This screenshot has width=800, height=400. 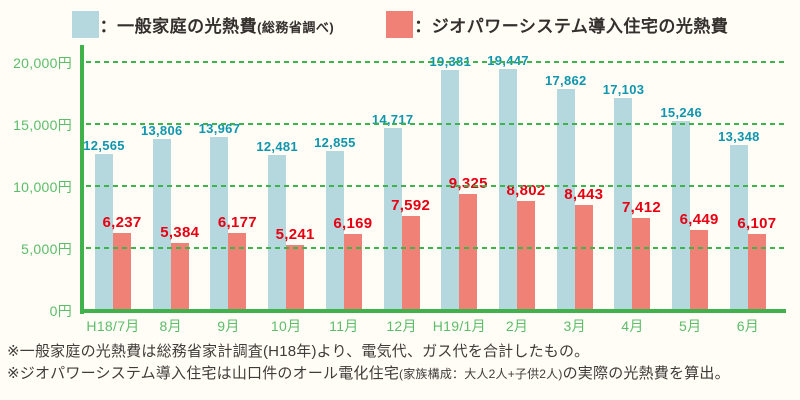 I want to click on bar-group: 19,381 9,325, so click(x=459, y=182).